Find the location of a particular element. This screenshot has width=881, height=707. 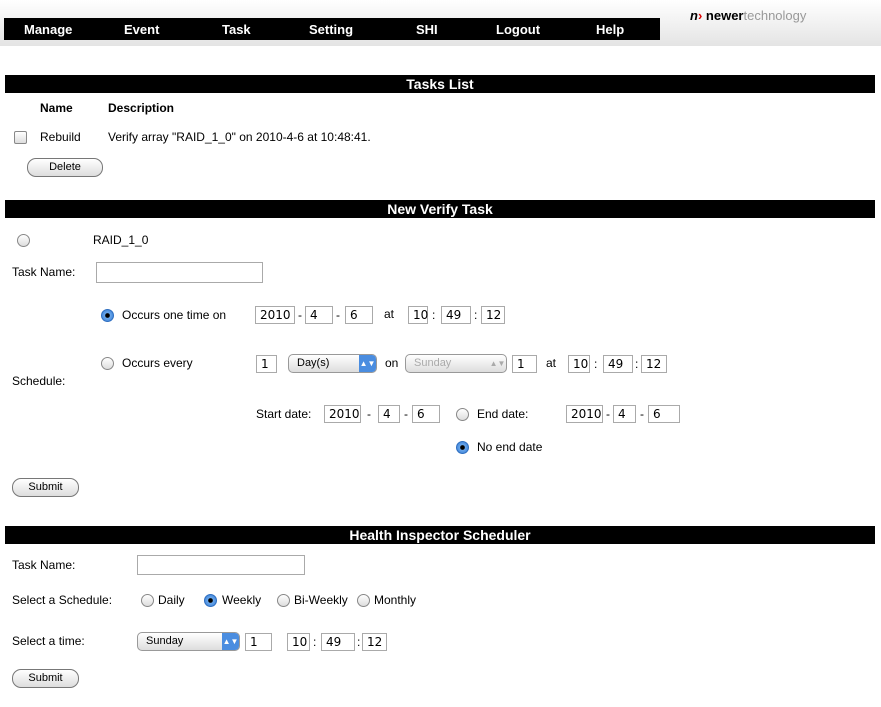

nav-event: Event is located at coordinates (142, 29).